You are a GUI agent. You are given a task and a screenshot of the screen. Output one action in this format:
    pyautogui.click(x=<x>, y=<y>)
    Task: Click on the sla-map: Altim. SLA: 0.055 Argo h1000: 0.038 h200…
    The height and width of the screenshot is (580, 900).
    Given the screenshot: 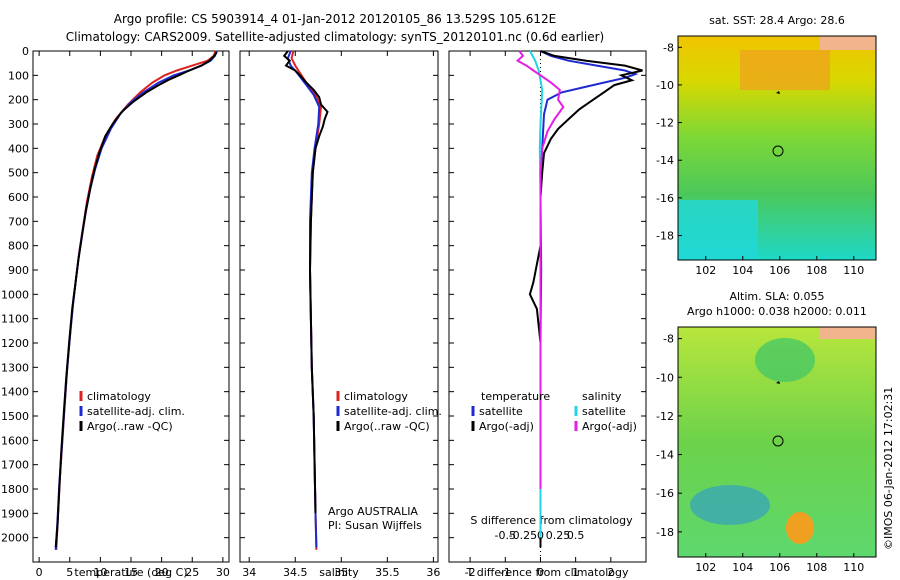 What is the action you would take?
    pyautogui.click(x=777, y=424)
    